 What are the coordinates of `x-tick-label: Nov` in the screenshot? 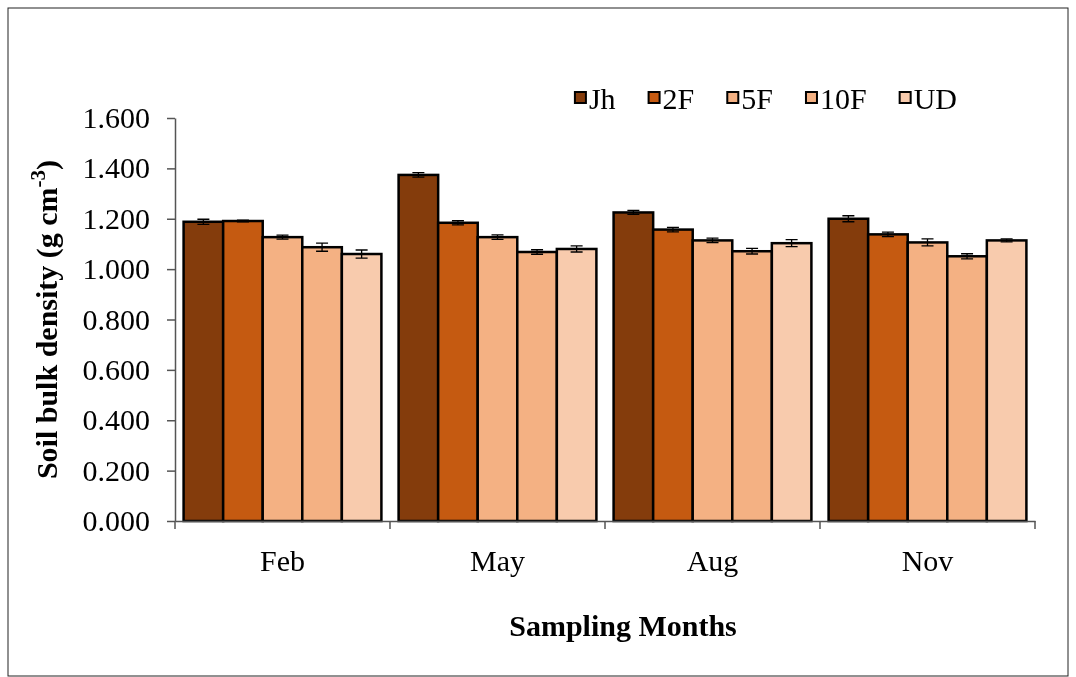 It's located at (927, 561).